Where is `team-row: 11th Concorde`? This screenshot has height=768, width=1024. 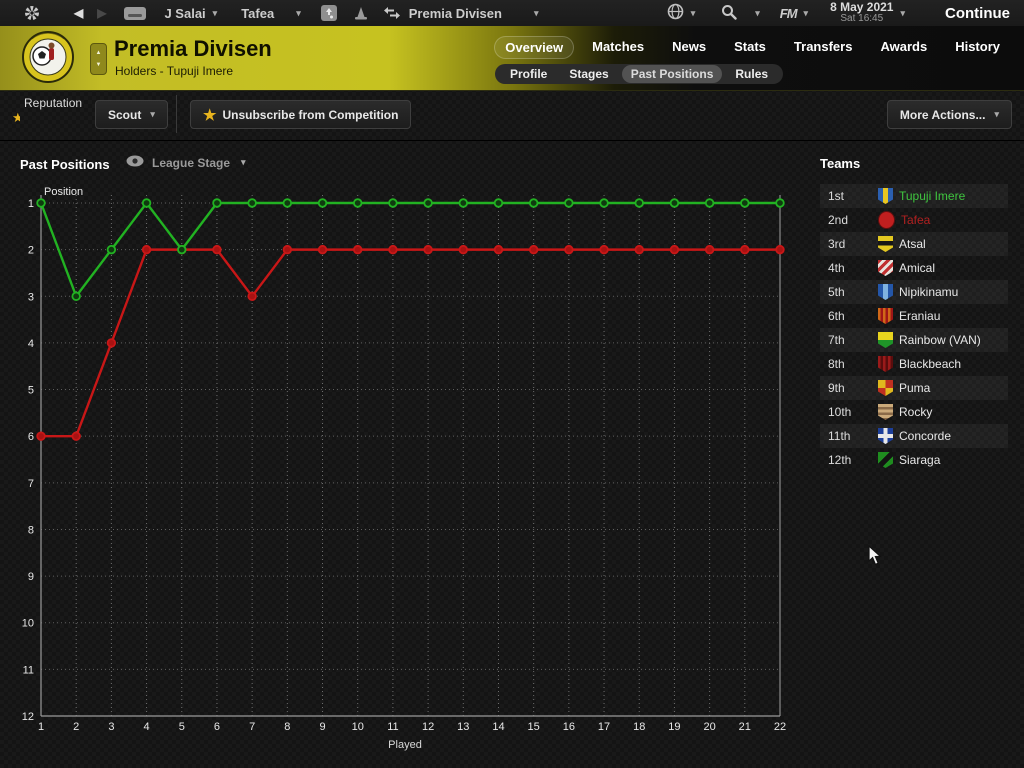 team-row: 11th Concorde is located at coordinates (914, 436).